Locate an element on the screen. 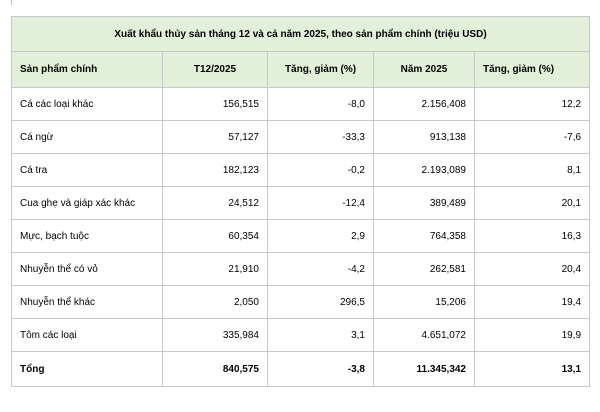 The width and height of the screenshot is (600, 412). header-month: T12/2025 is located at coordinates (215, 69).